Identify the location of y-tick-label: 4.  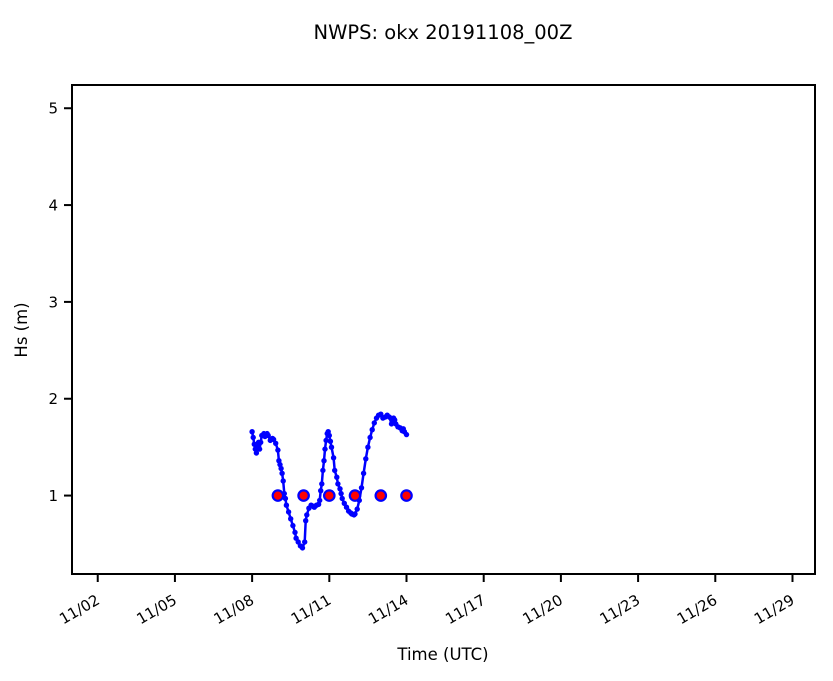
(53, 206).